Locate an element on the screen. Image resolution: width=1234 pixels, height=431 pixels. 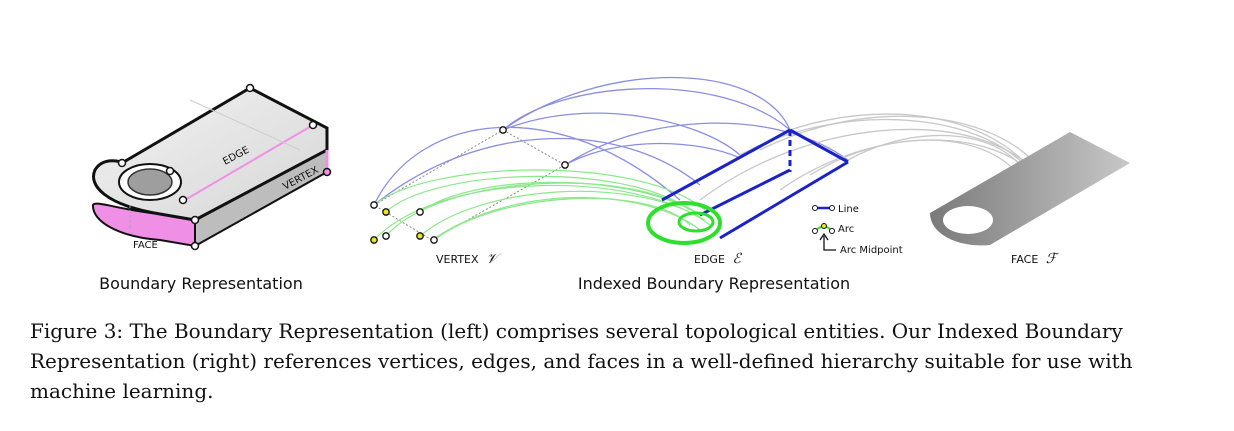
ibrep-legend: Line Arc Arc Midpoint is located at coordinates (857, 230).